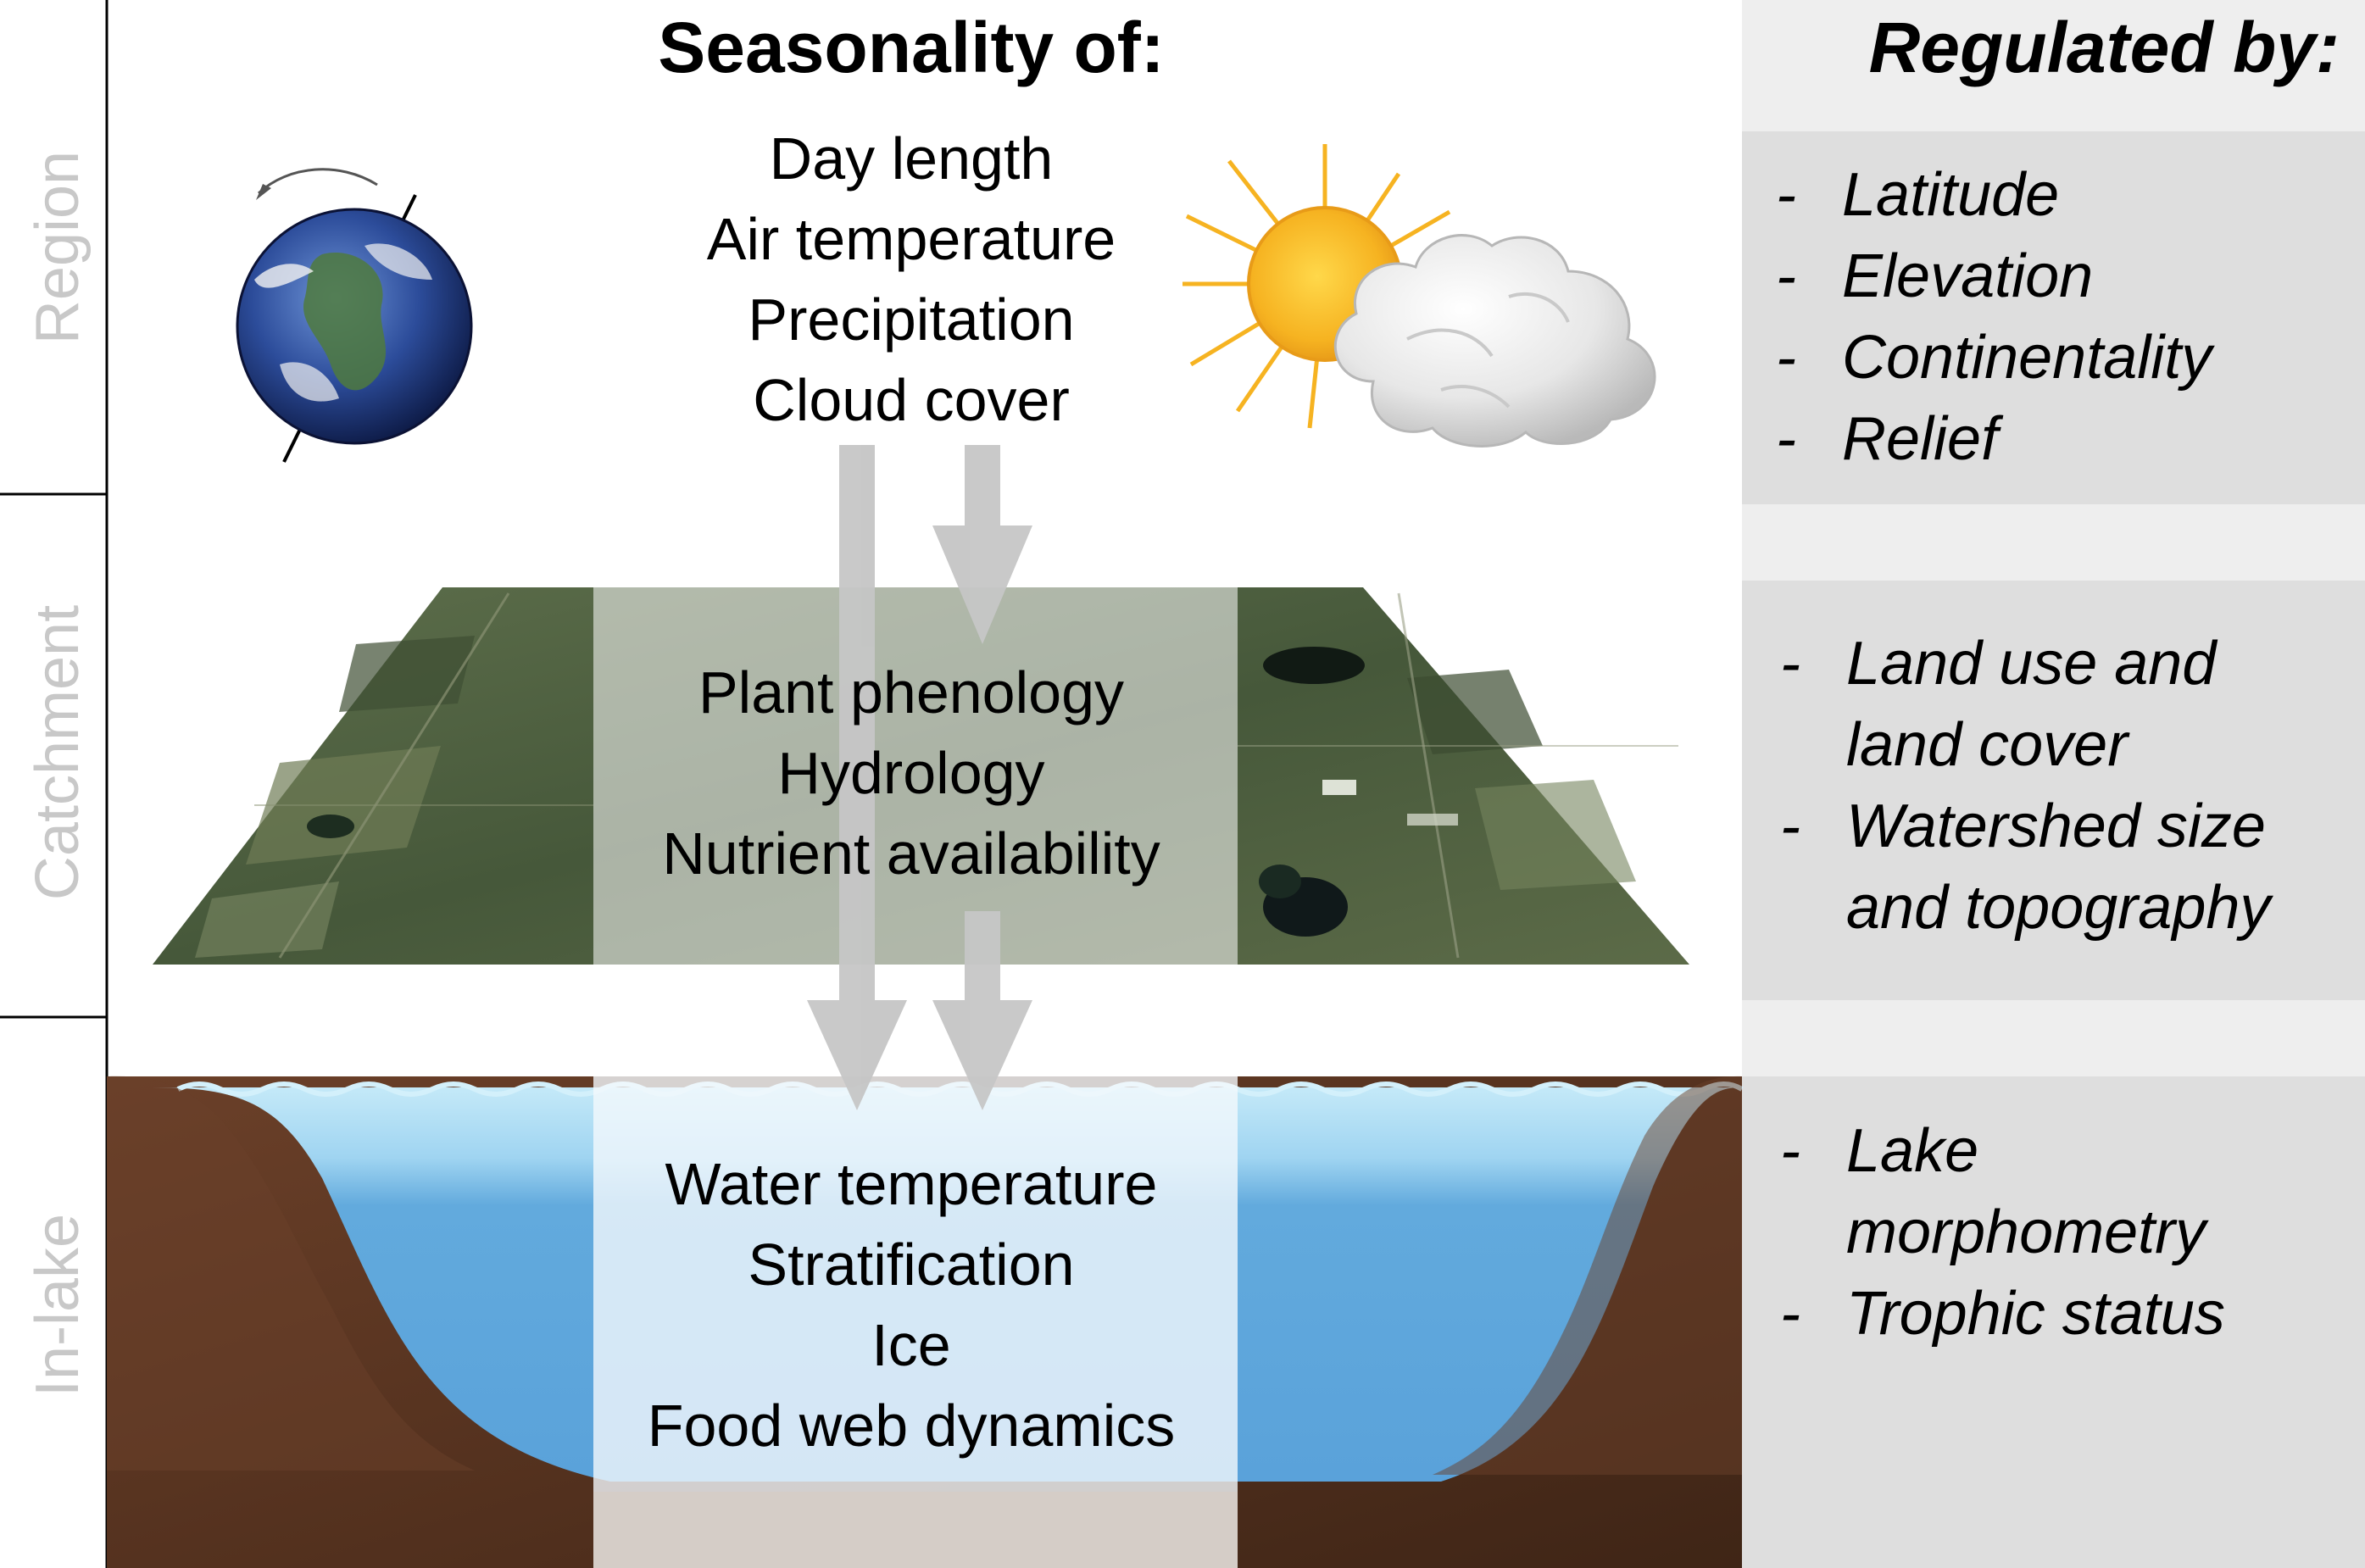 This screenshot has height=1568, width=2365. I want to click on region-seasonality-item: Day length, so click(911, 158).